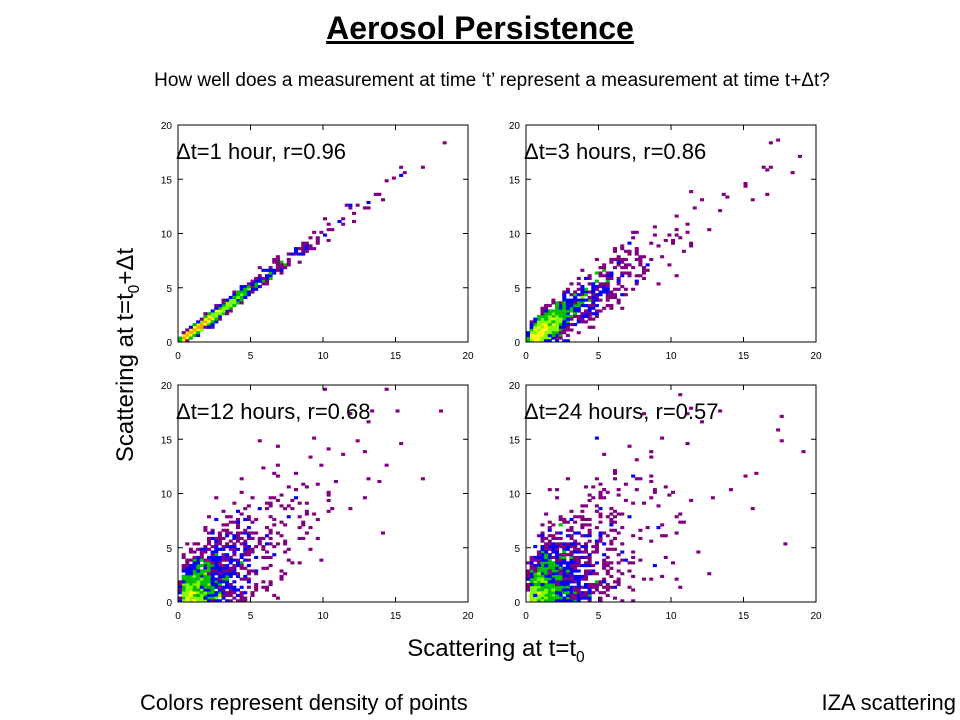 The image size is (960, 720). What do you see at coordinates (671, 616) in the screenshot?
I see `x-tick-label: 10` at bounding box center [671, 616].